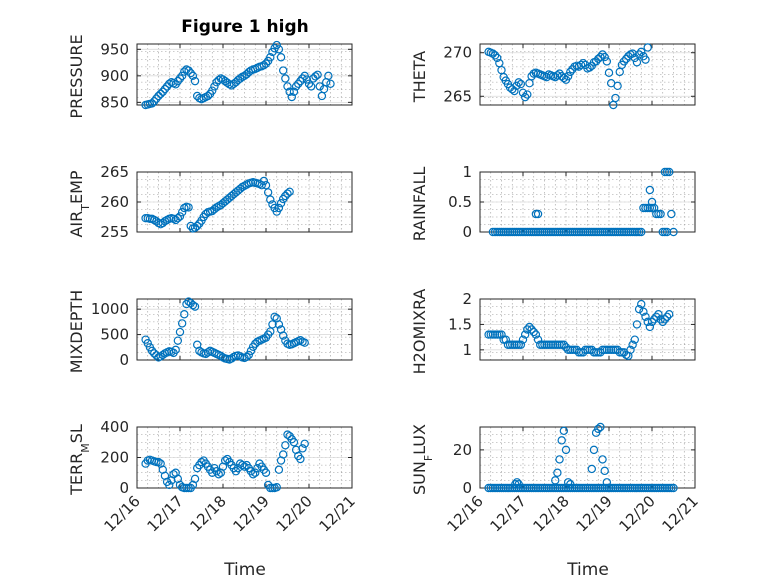 This screenshot has height=583, width=778. What do you see at coordinates (467, 232) in the screenshot?
I see `y-tick-label: 0` at bounding box center [467, 232].